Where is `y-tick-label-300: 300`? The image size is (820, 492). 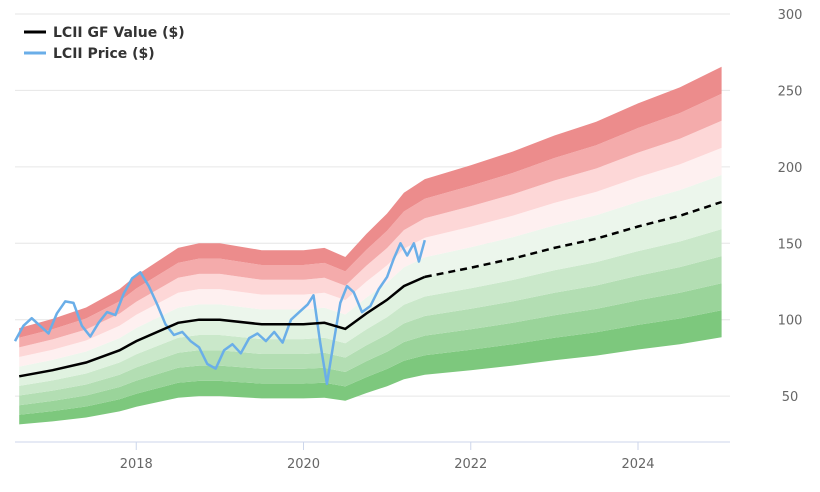 y-tick-label-300: 300 is located at coordinates (790, 15).